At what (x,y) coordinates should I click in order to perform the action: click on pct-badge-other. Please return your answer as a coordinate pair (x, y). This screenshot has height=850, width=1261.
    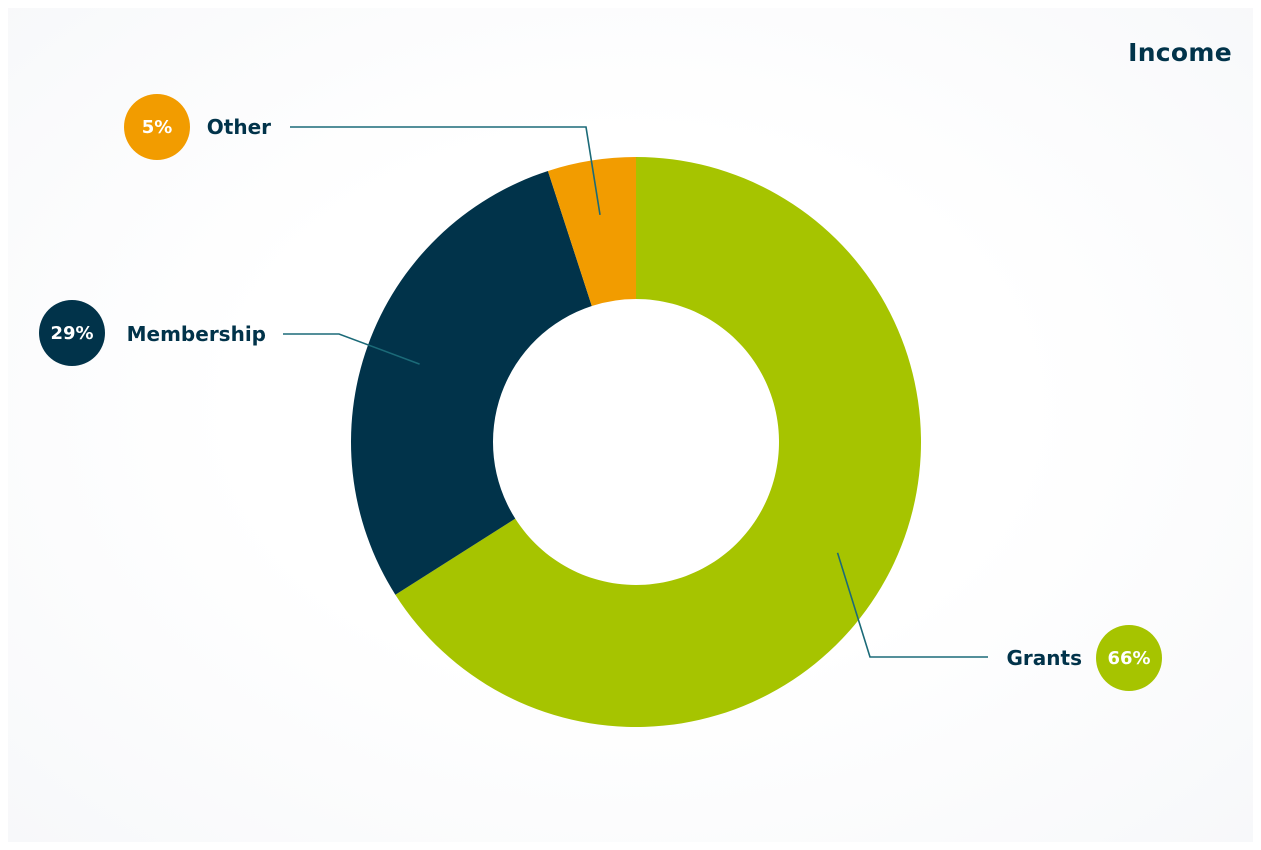
    Looking at the image, I should click on (157, 127).